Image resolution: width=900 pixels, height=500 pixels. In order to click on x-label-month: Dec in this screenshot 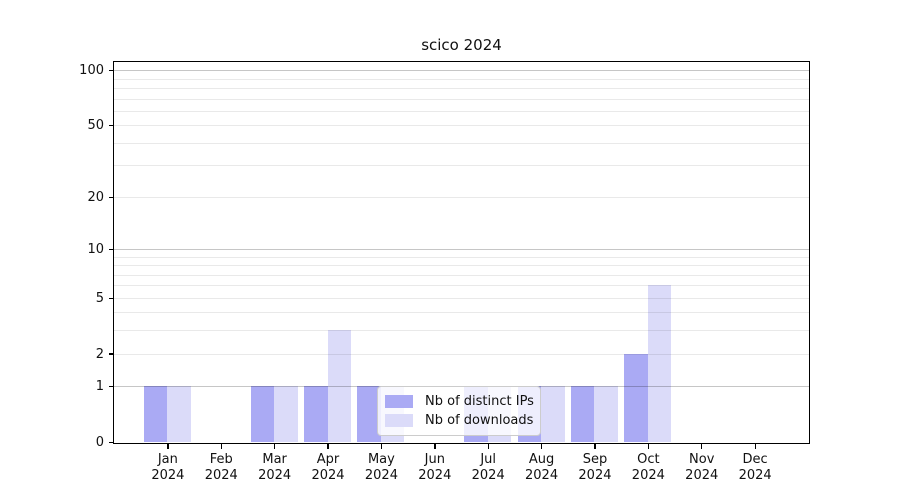, I will do `click(755, 459)`.